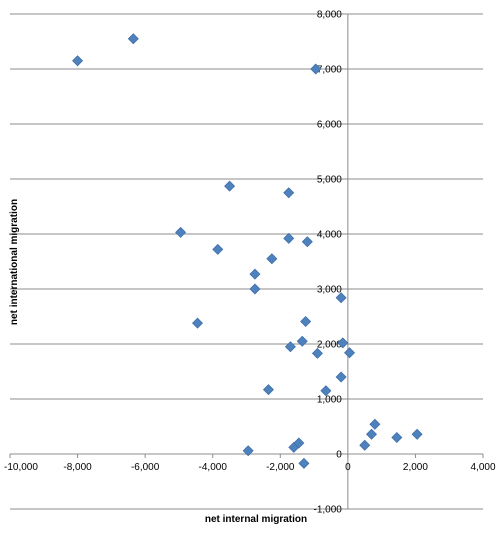 Image resolution: width=504 pixels, height=539 pixels. What do you see at coordinates (348, 467) in the screenshot?
I see `x-tick-label-5: 0` at bounding box center [348, 467].